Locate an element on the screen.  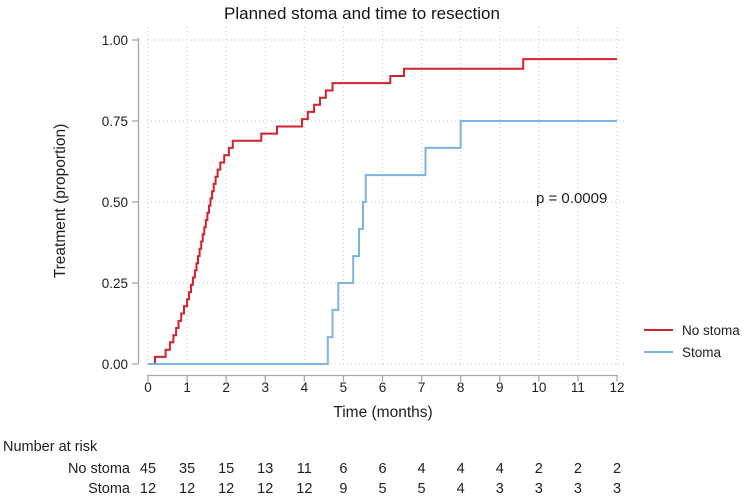
x-tick-label: 10 is located at coordinates (539, 387).